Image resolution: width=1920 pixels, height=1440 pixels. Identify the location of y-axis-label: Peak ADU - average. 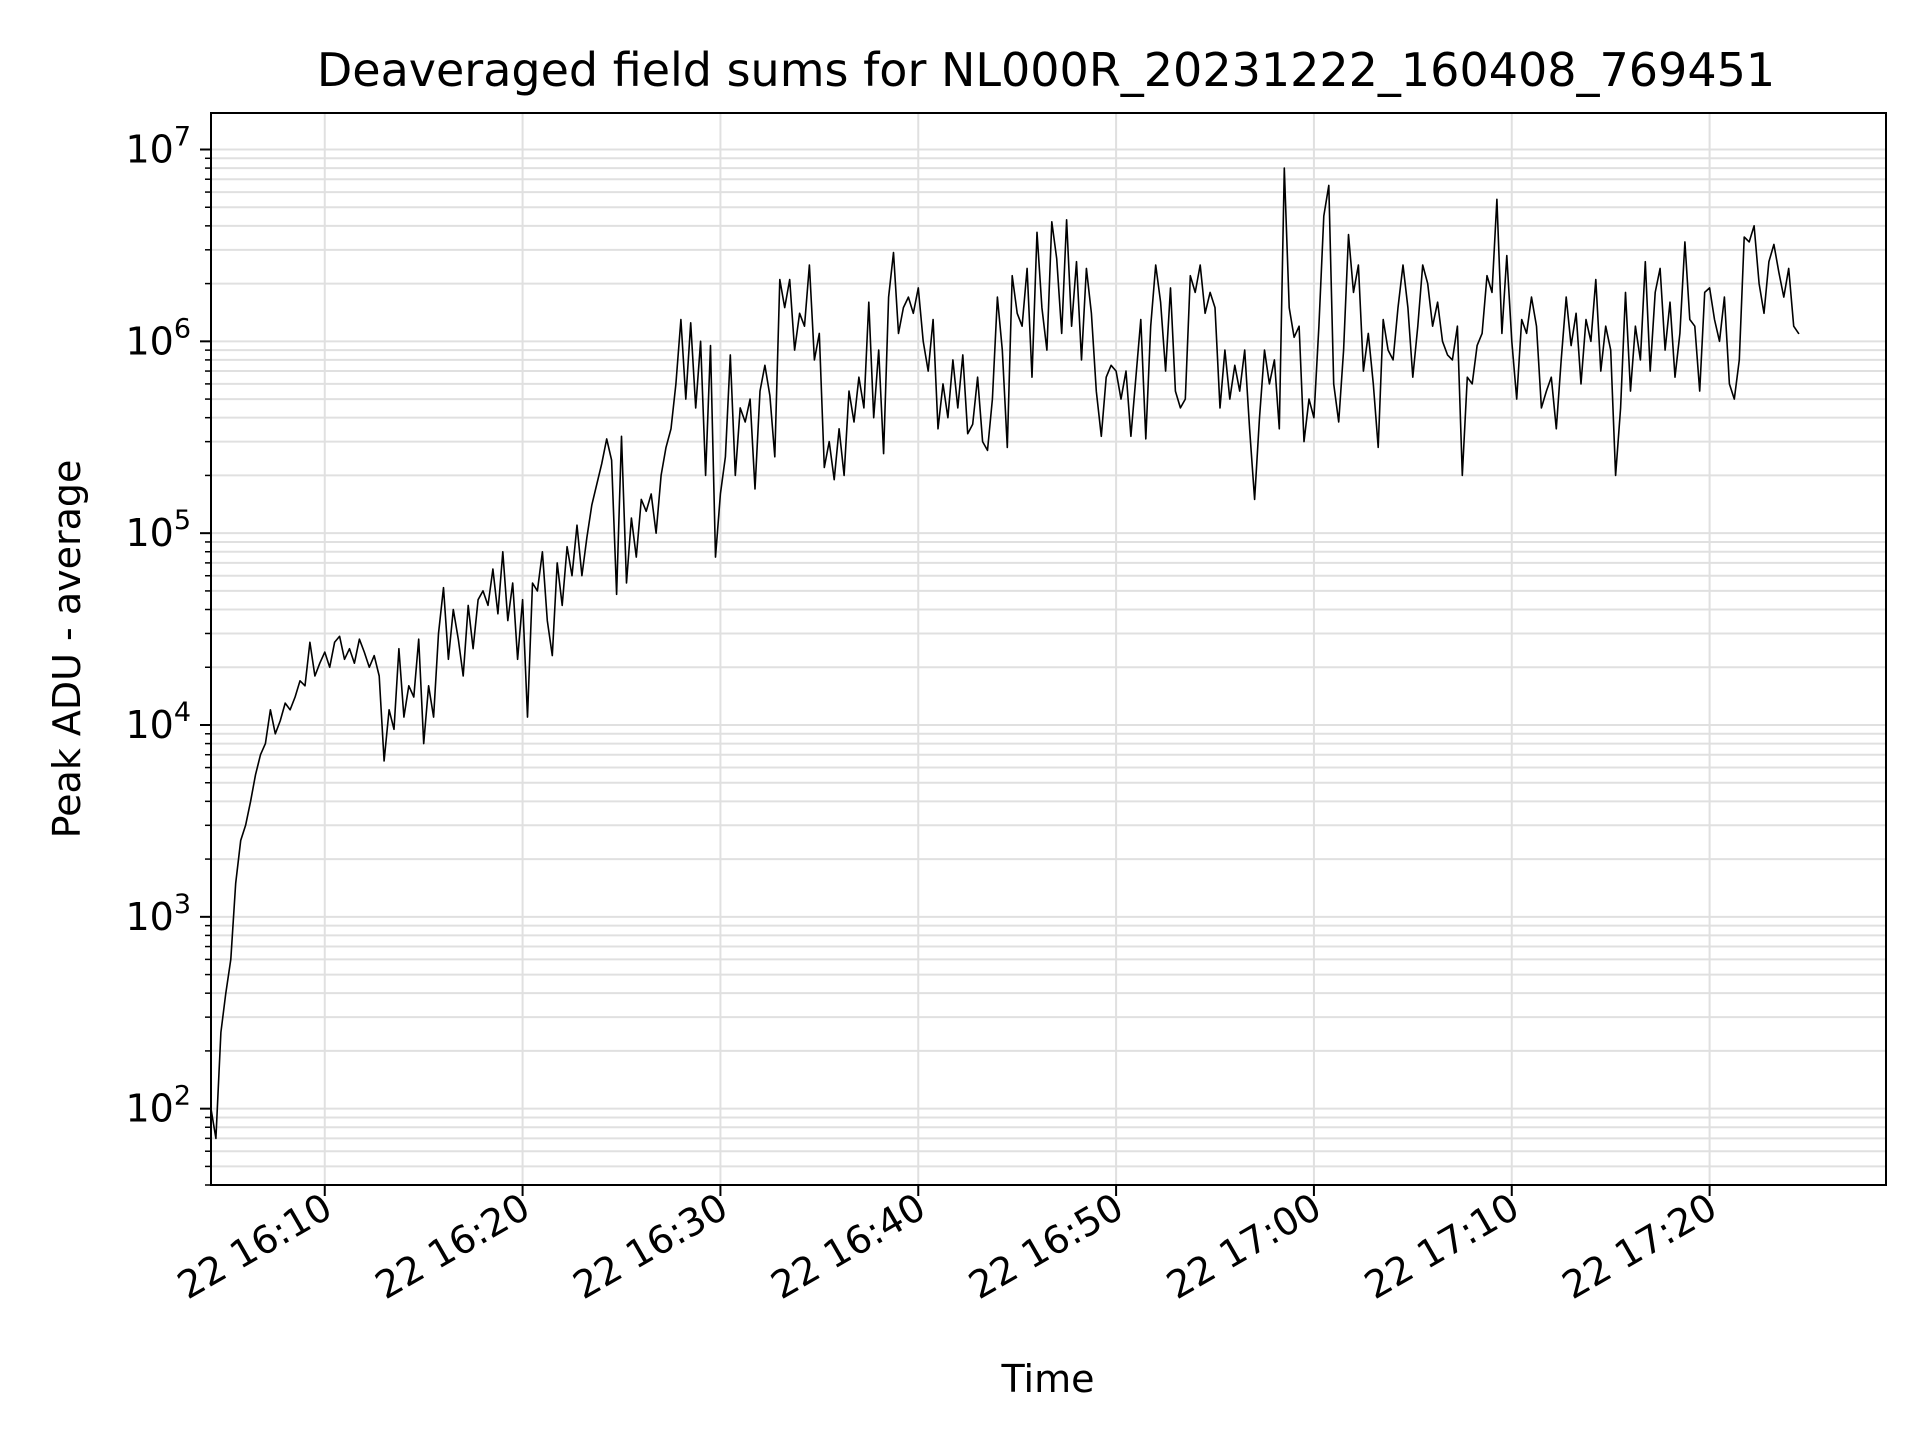
(67, 649).